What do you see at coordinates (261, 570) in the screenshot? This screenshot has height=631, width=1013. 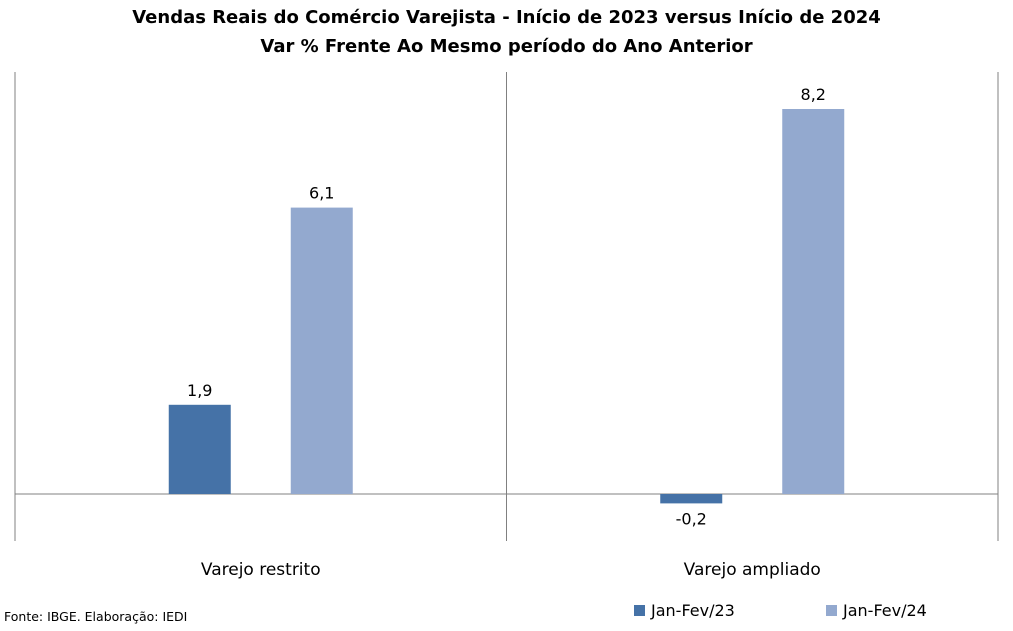 I see `category-label: Varejo restrito` at bounding box center [261, 570].